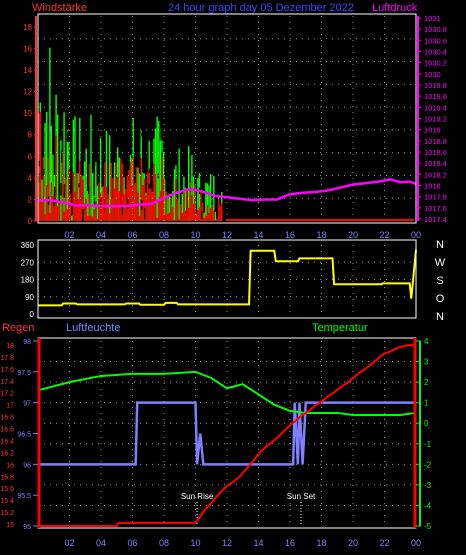  I want to click on pressure-tick-label: 1030, so click(432, 74).